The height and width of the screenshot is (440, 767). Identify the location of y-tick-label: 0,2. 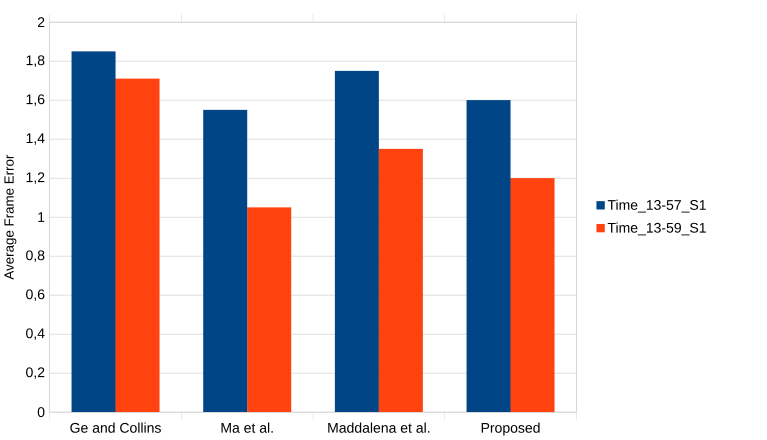
(35, 373).